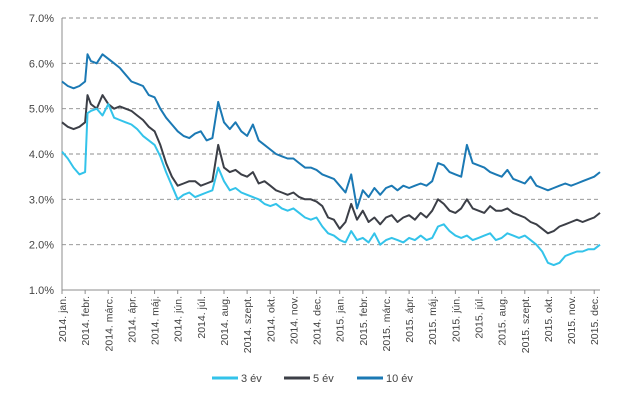  Describe the element at coordinates (63, 319) in the screenshot. I see `x-tick-label: 2014. jan.` at that location.